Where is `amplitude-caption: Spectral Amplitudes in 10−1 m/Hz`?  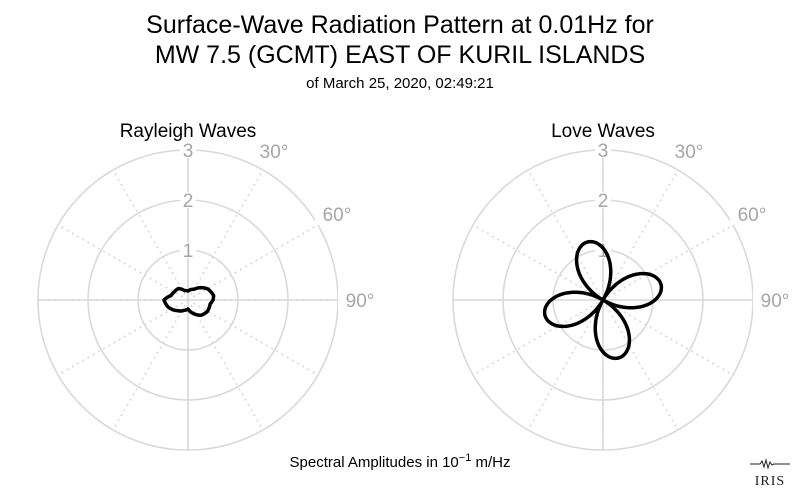 amplitude-caption: Spectral Amplitudes in 10−1 m/Hz is located at coordinates (400, 461).